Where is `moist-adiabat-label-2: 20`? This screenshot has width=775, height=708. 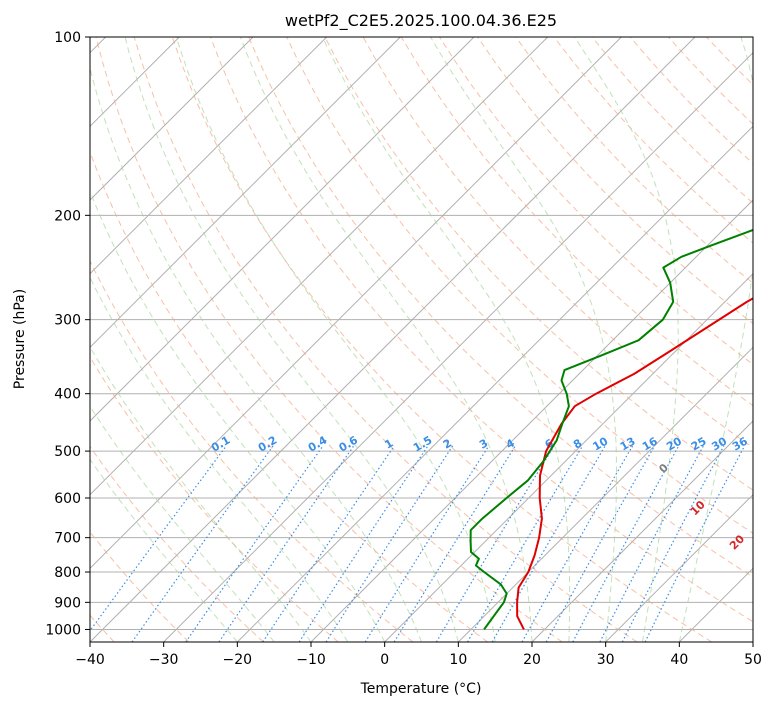
moist-adiabat-label-2: 20 is located at coordinates (737, 542).